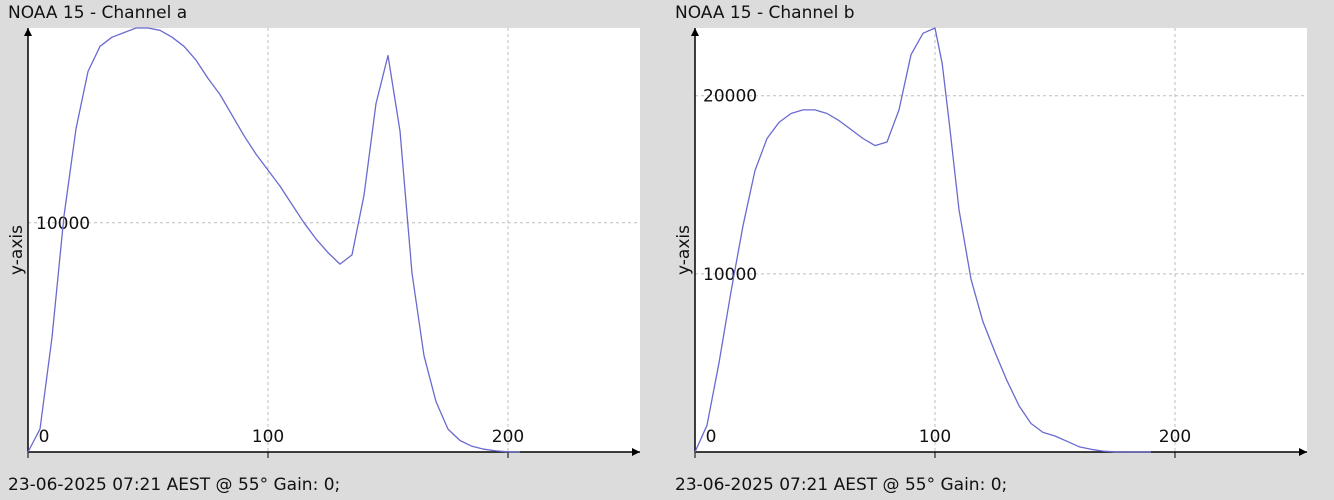 This screenshot has height=500, width=1334. Describe the element at coordinates (765, 13) in the screenshot. I see `chart-title: NOAA 15 - Channel b` at that location.